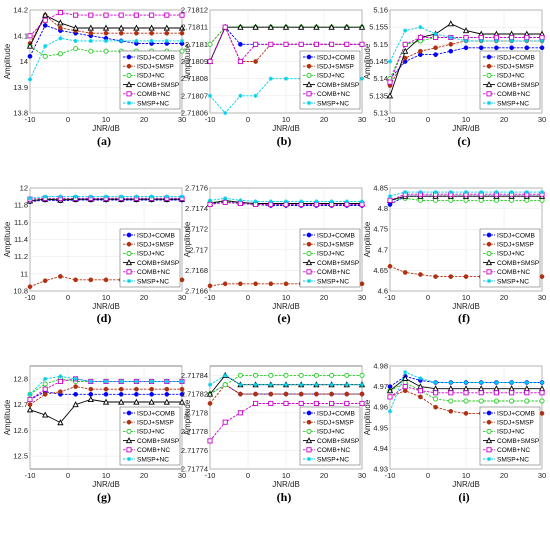  I want to click on panel-caption: (a), so click(104, 141).